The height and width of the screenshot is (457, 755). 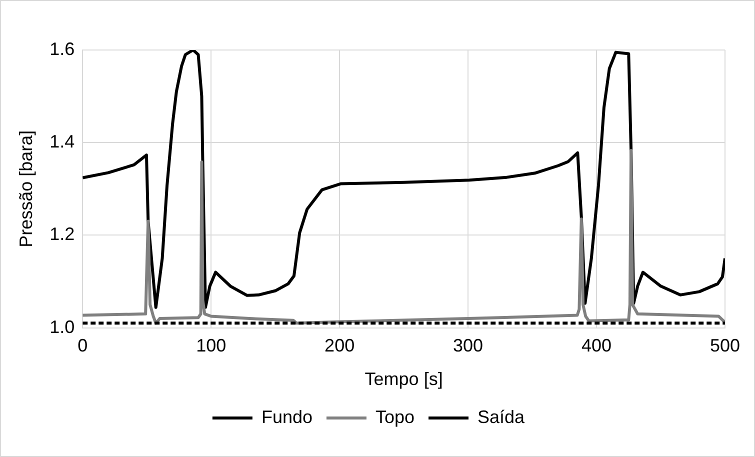 I want to click on legend-label: Fundo, so click(x=286, y=416).